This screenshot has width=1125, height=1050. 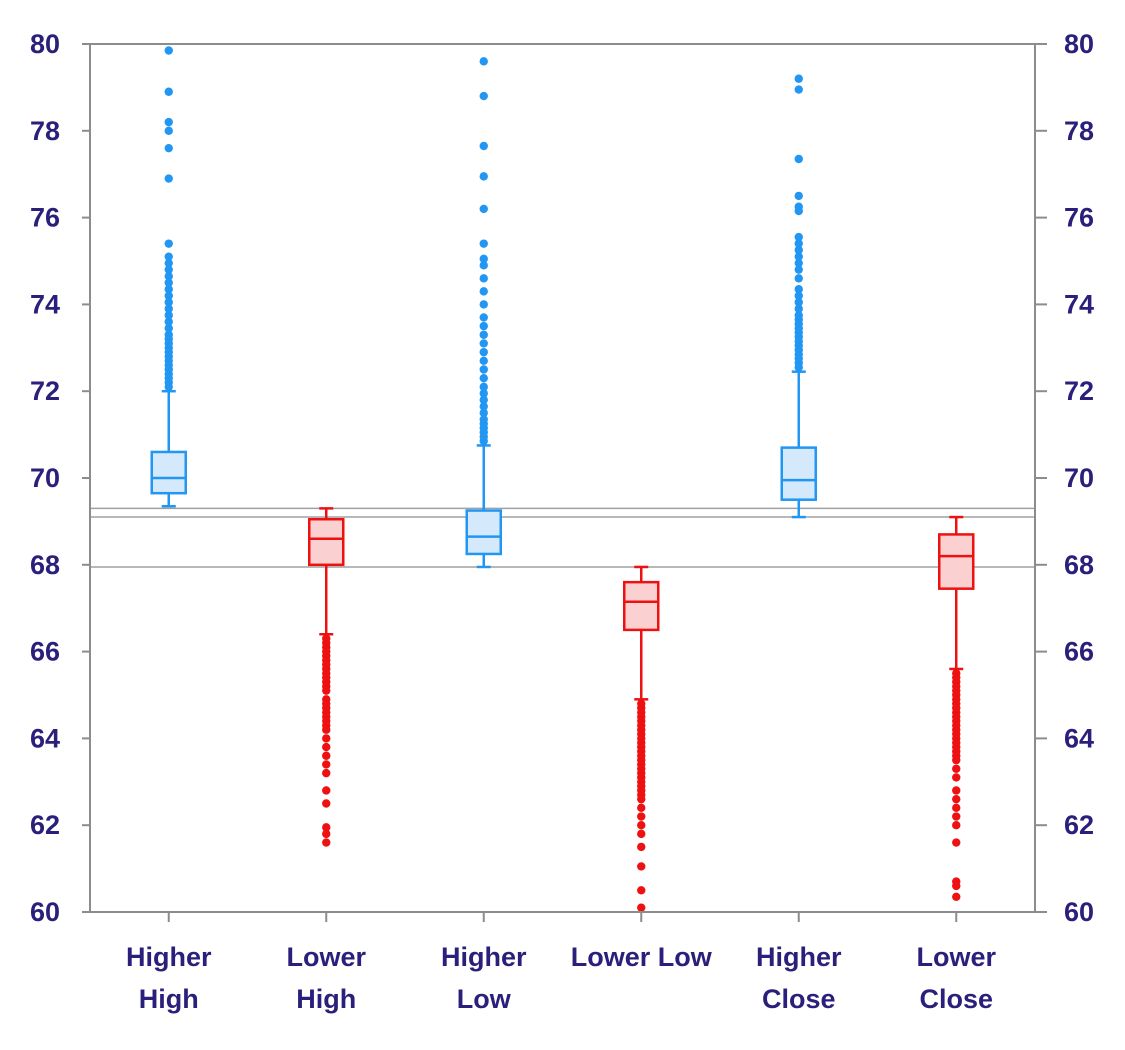 I want to click on left-tick-label-66: 66, so click(x=45, y=652).